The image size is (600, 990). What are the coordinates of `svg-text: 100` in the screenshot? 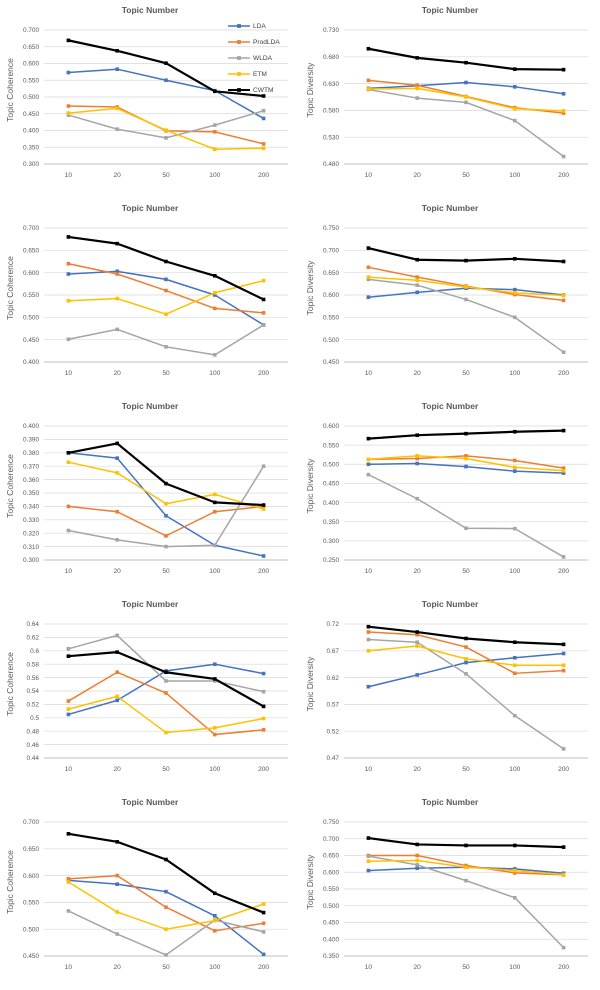 It's located at (214, 175).